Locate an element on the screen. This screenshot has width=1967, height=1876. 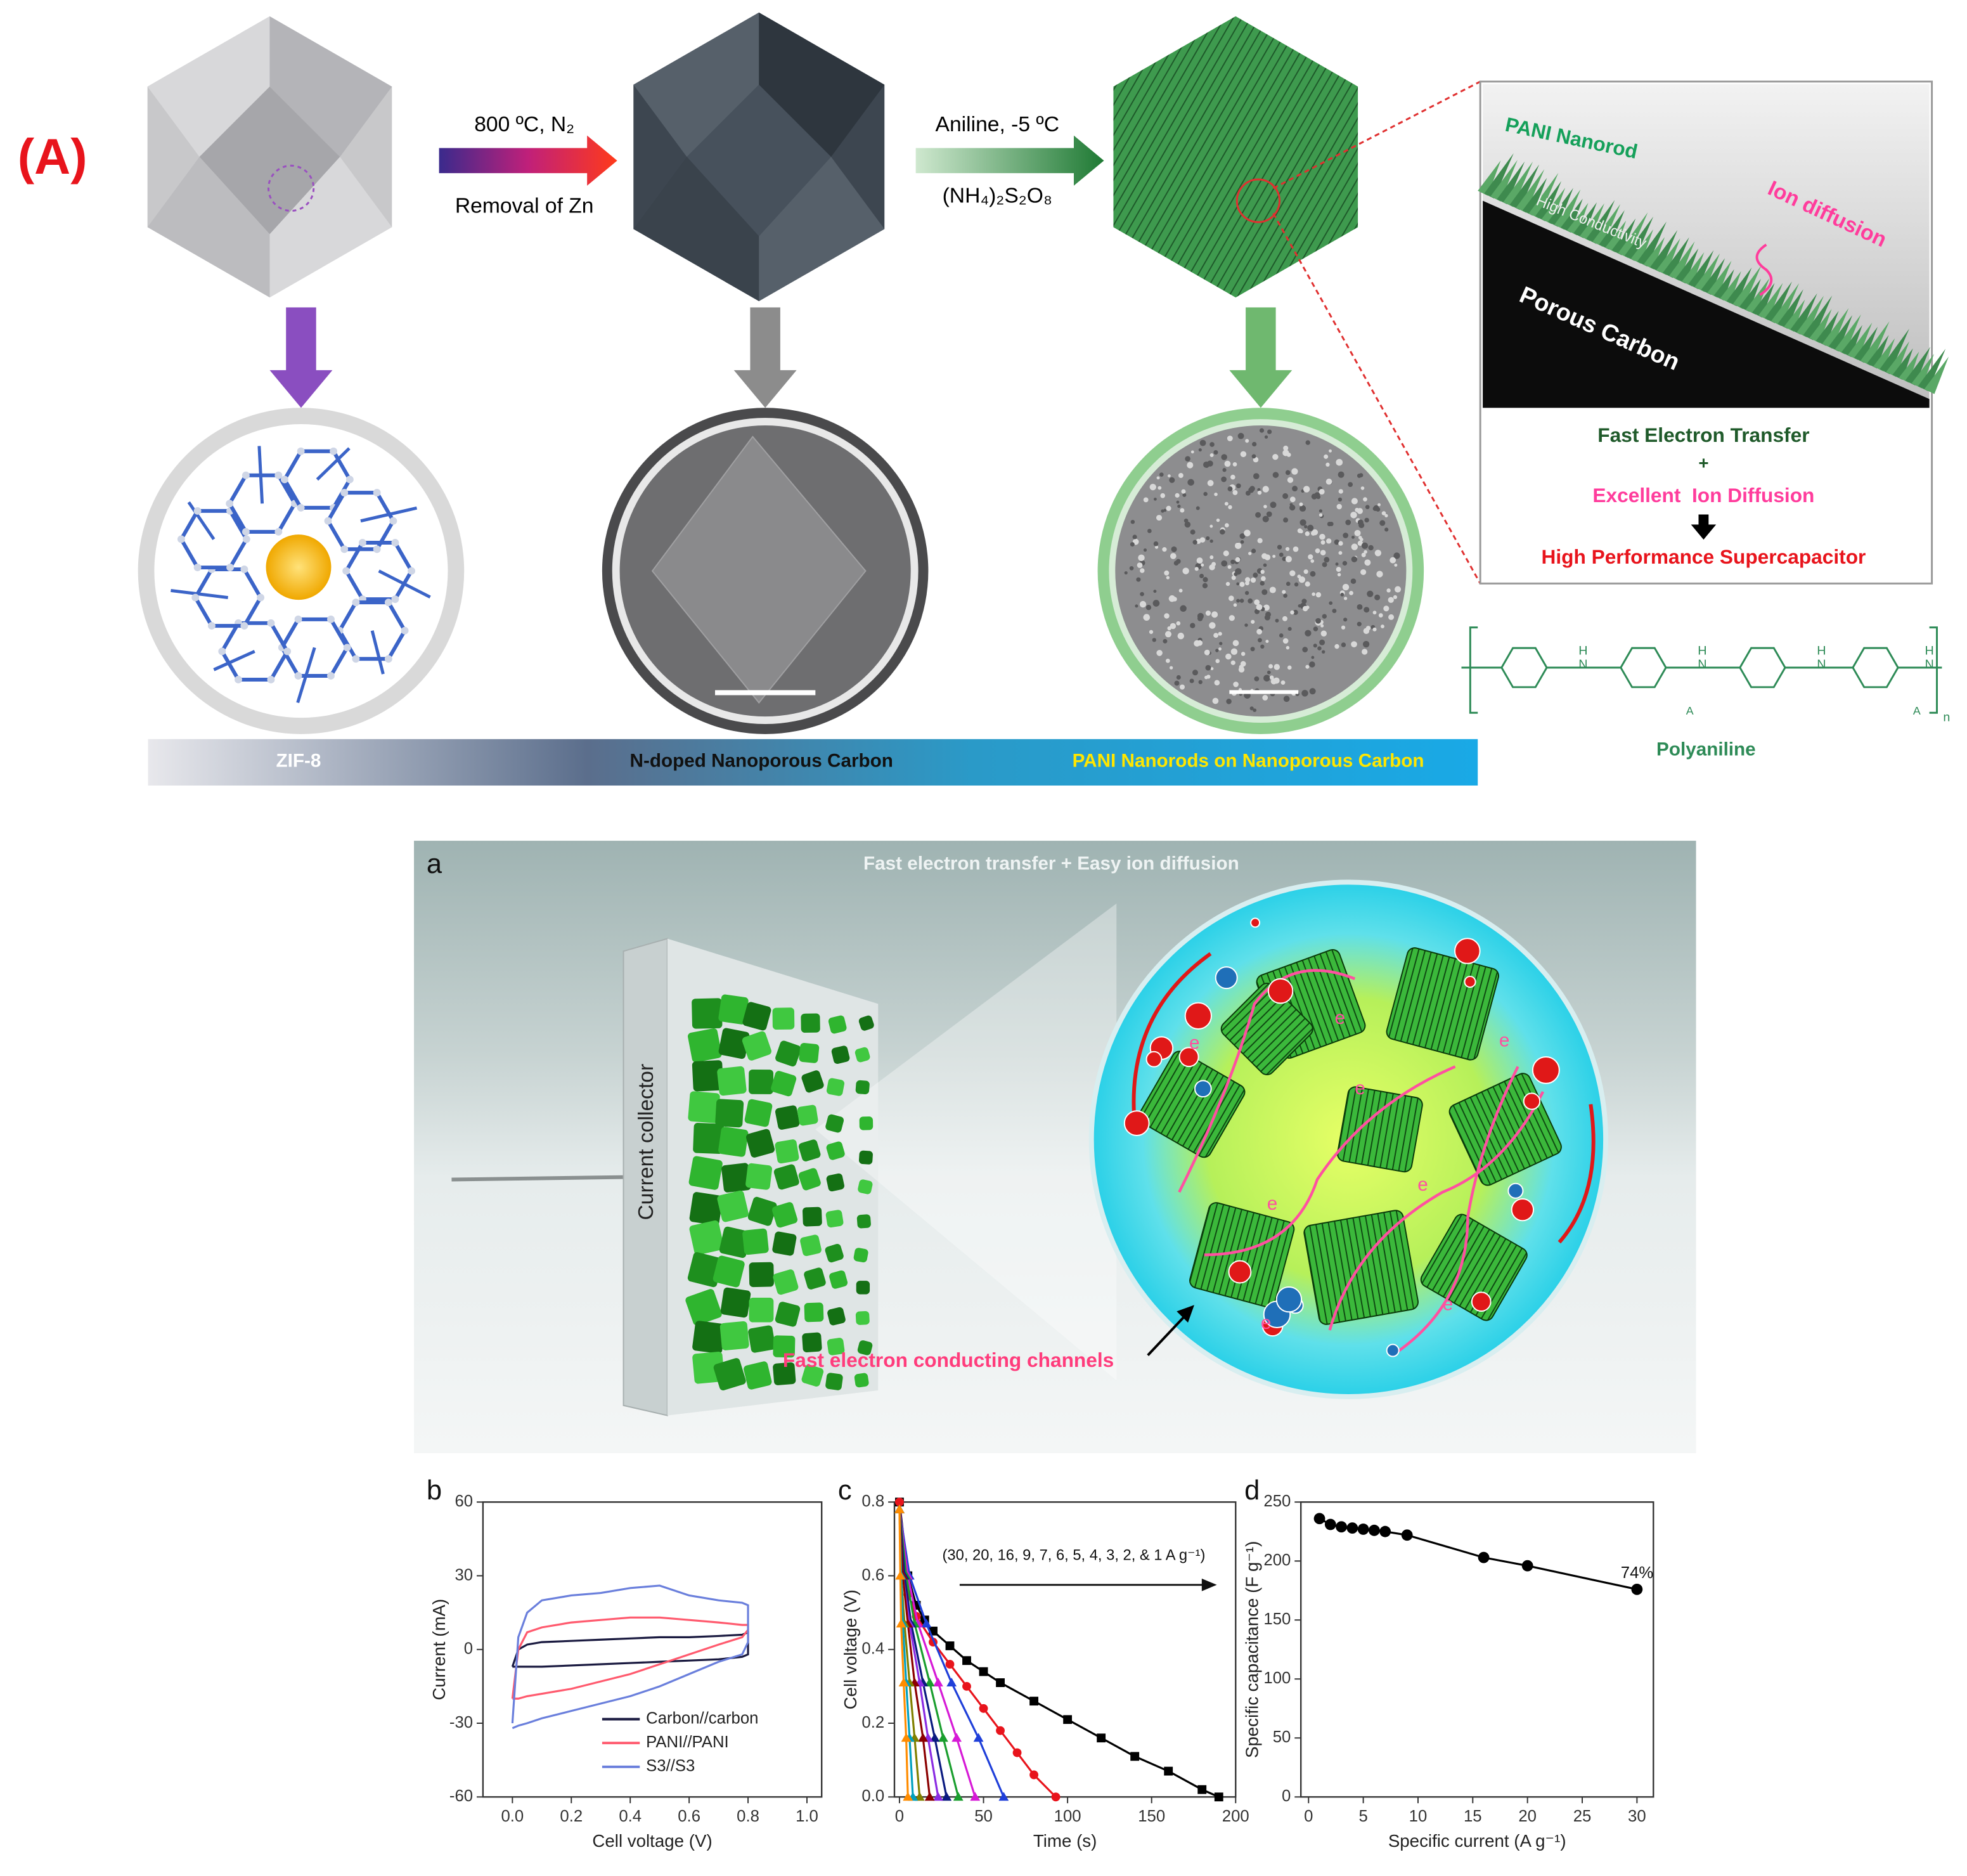
panel-label: a is located at coordinates (434, 864).